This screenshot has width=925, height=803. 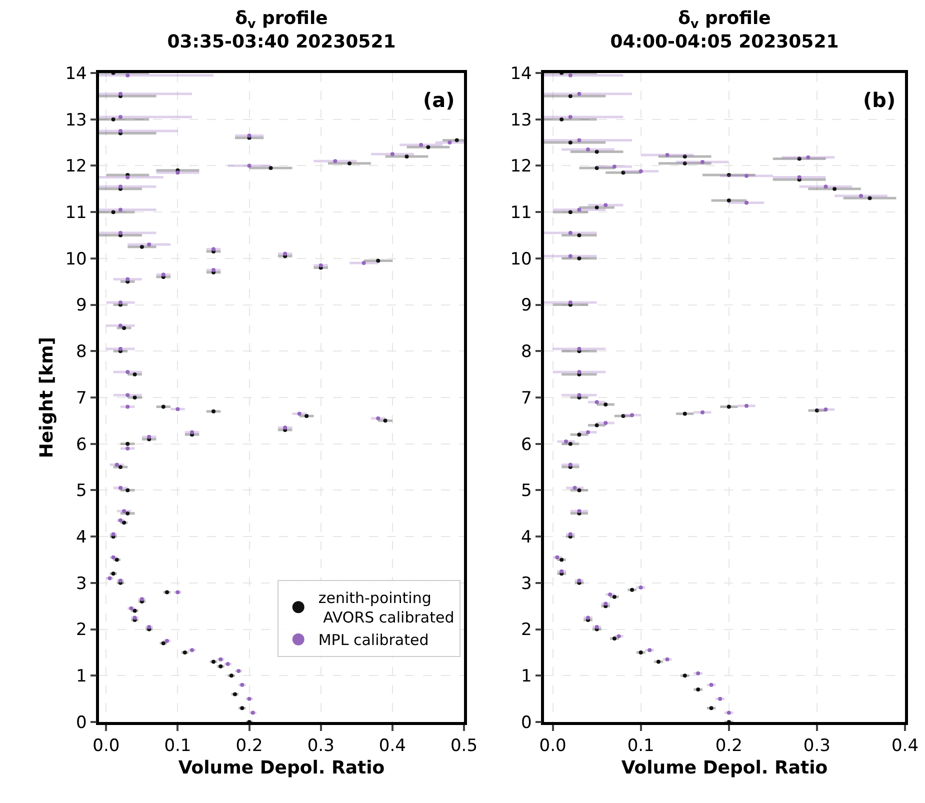 What do you see at coordinates (386, 608) in the screenshot?
I see `legend-label: zenith-pointing AVORS calibrated` at bounding box center [386, 608].